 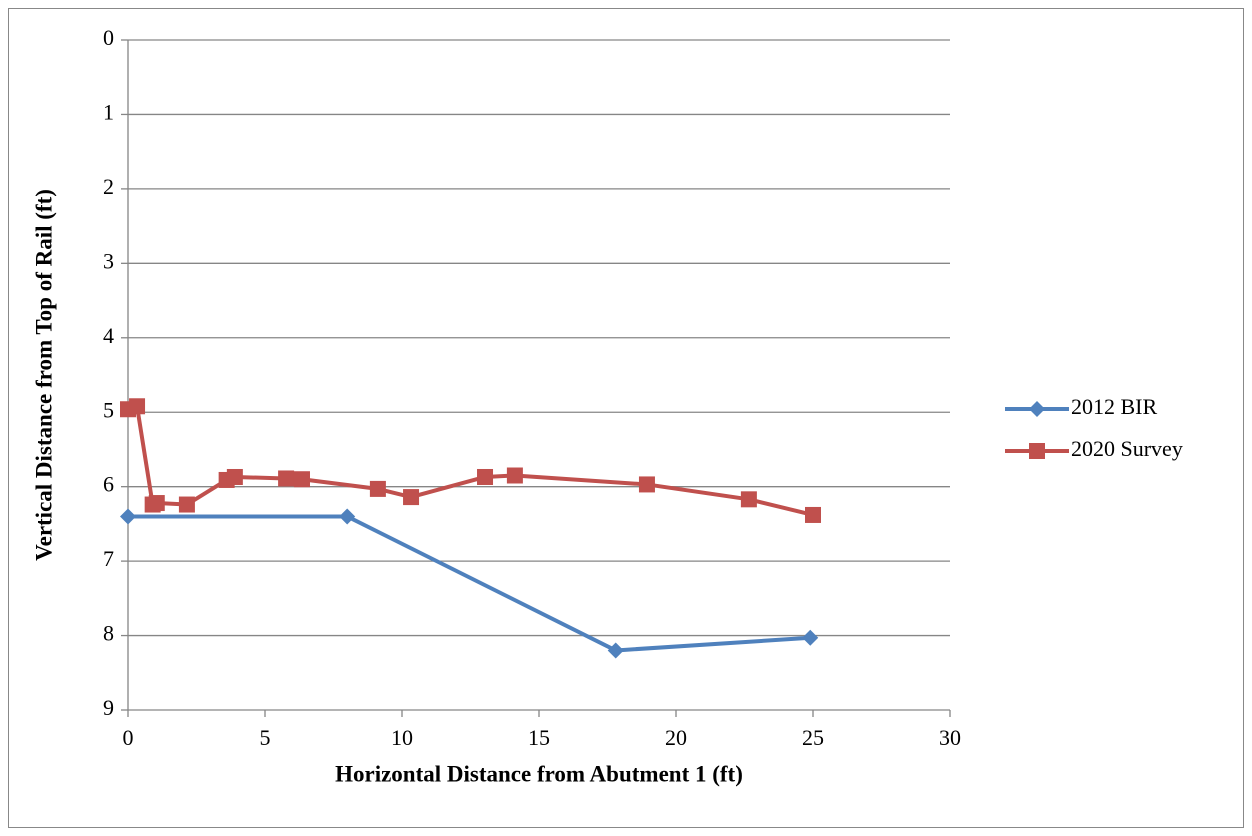 What do you see at coordinates (108, 409) in the screenshot?
I see `y-tick-label: 5` at bounding box center [108, 409].